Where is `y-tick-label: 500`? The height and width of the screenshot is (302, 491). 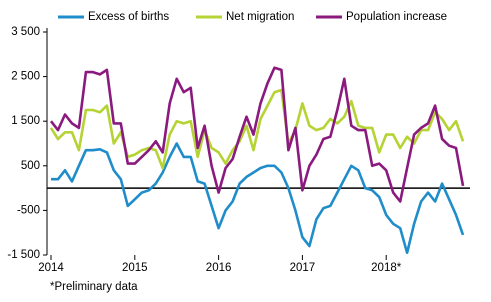 y-tick-label: 500 is located at coordinates (30, 166).